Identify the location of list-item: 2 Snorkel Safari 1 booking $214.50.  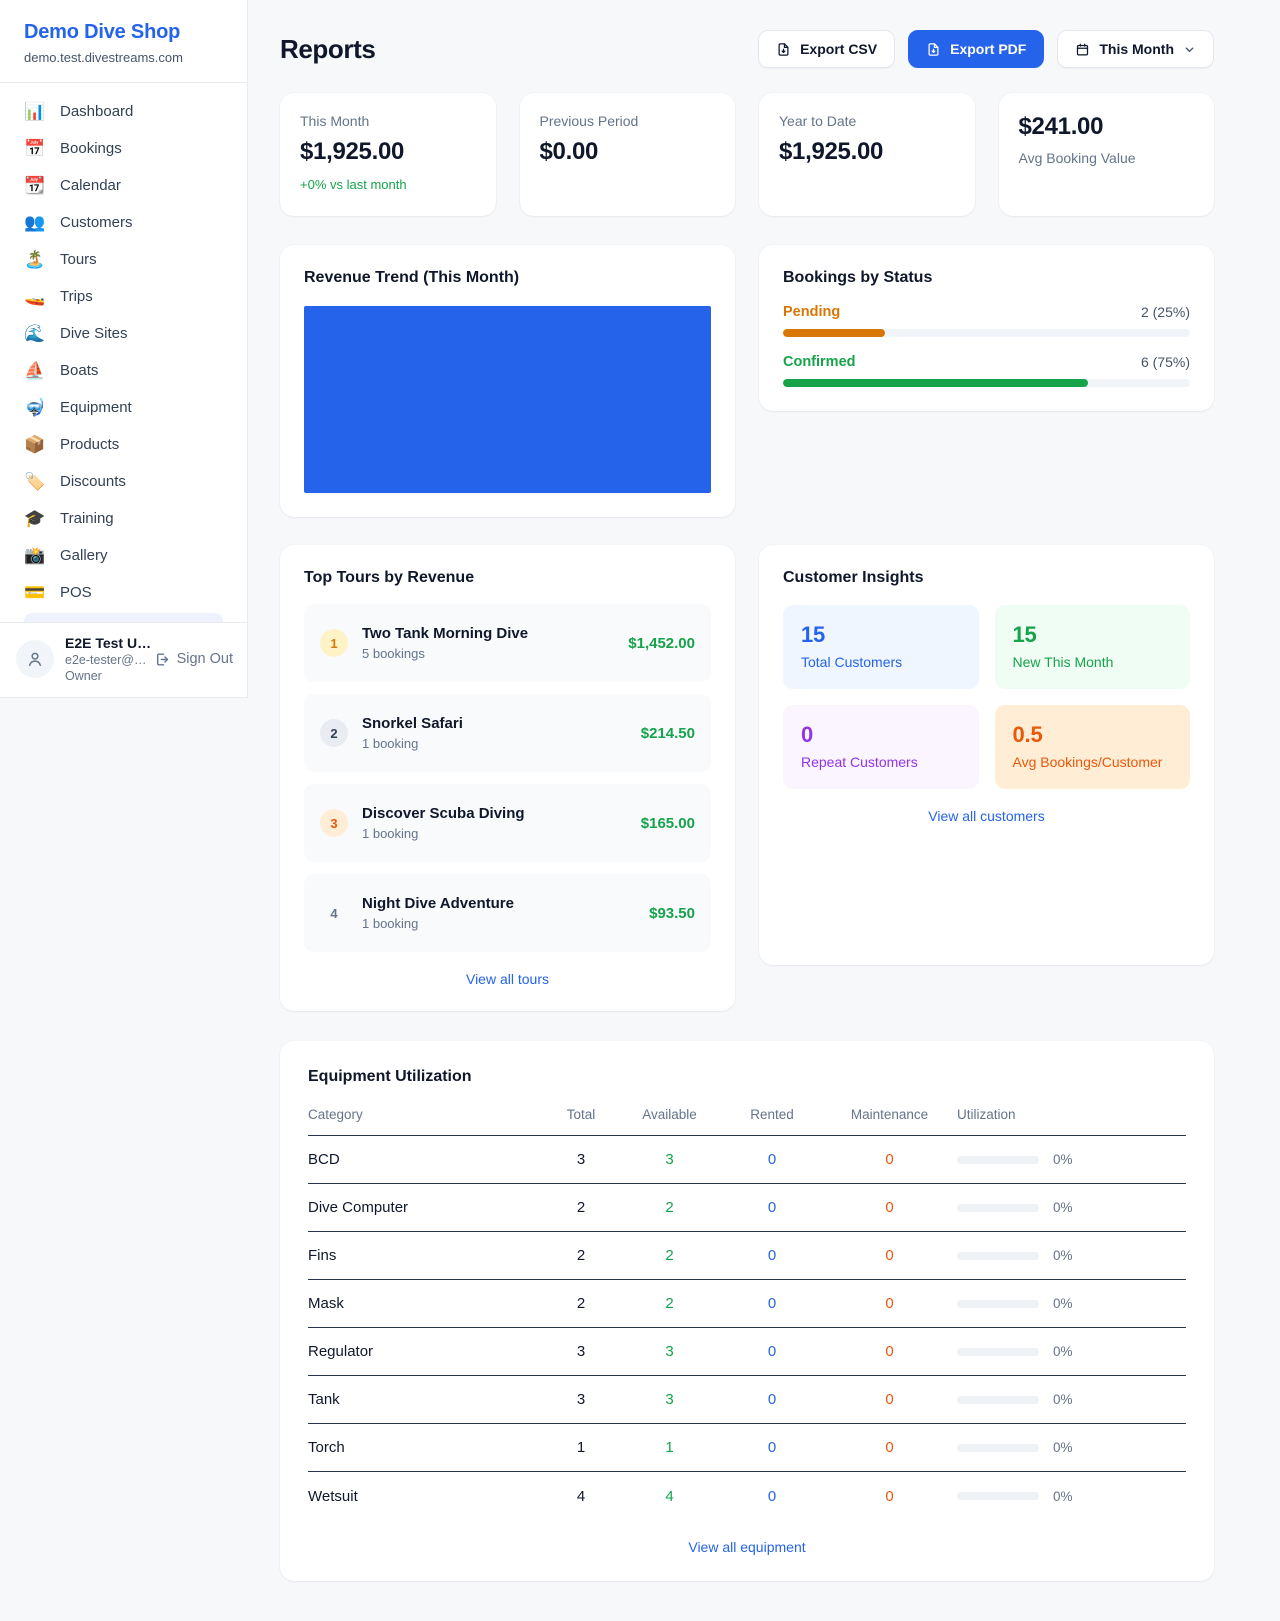
(507, 733).